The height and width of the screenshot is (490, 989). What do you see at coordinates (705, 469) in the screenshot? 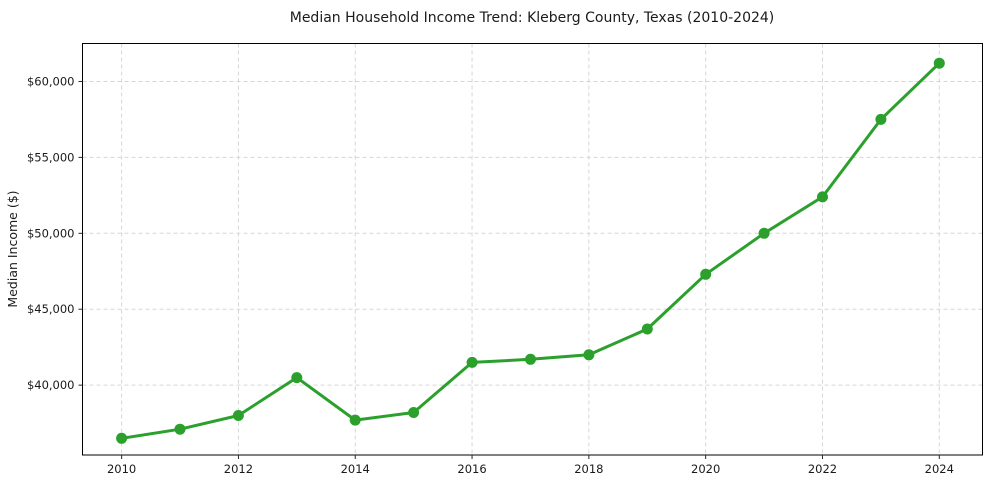
I see `x-tick-label: 2020` at bounding box center [705, 469].